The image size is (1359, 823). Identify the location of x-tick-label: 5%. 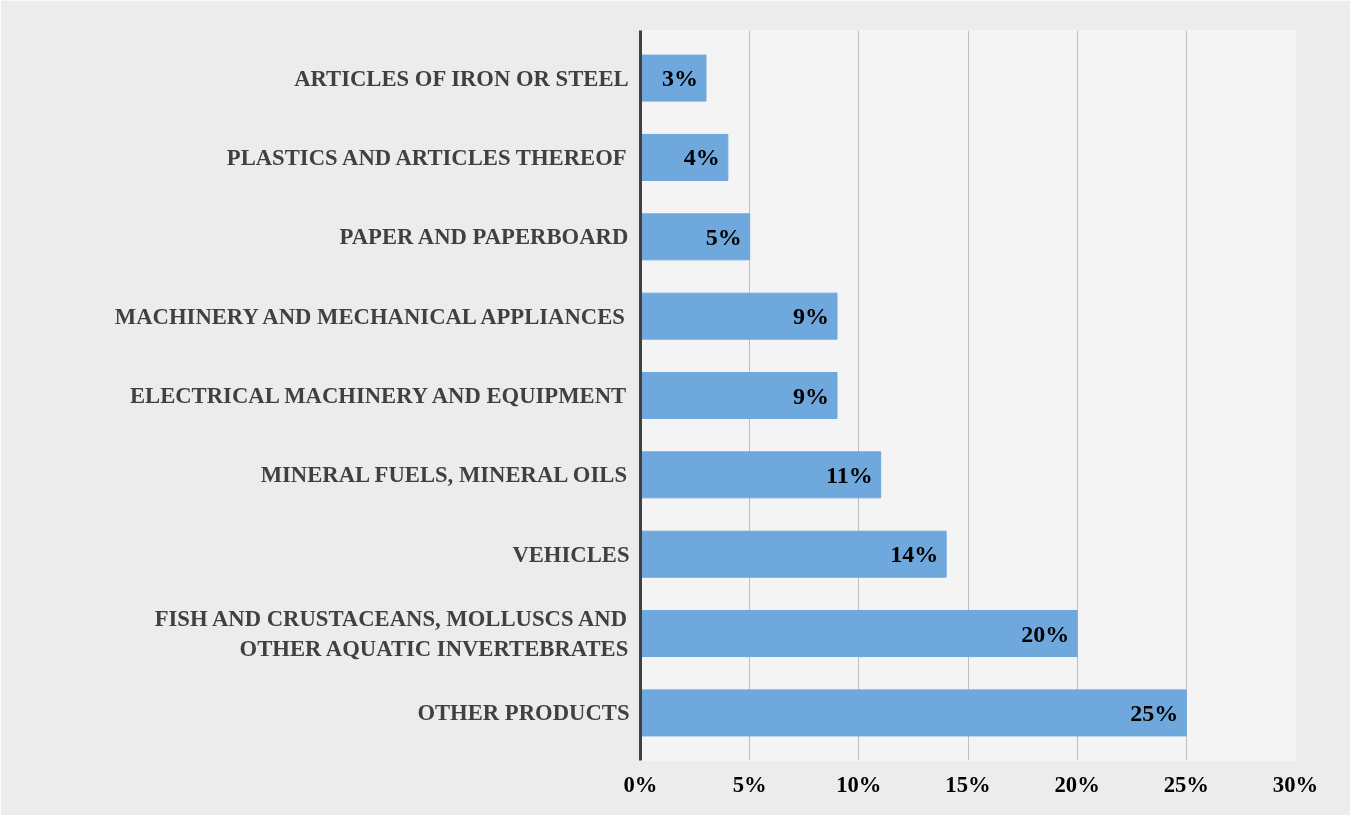
(749, 784).